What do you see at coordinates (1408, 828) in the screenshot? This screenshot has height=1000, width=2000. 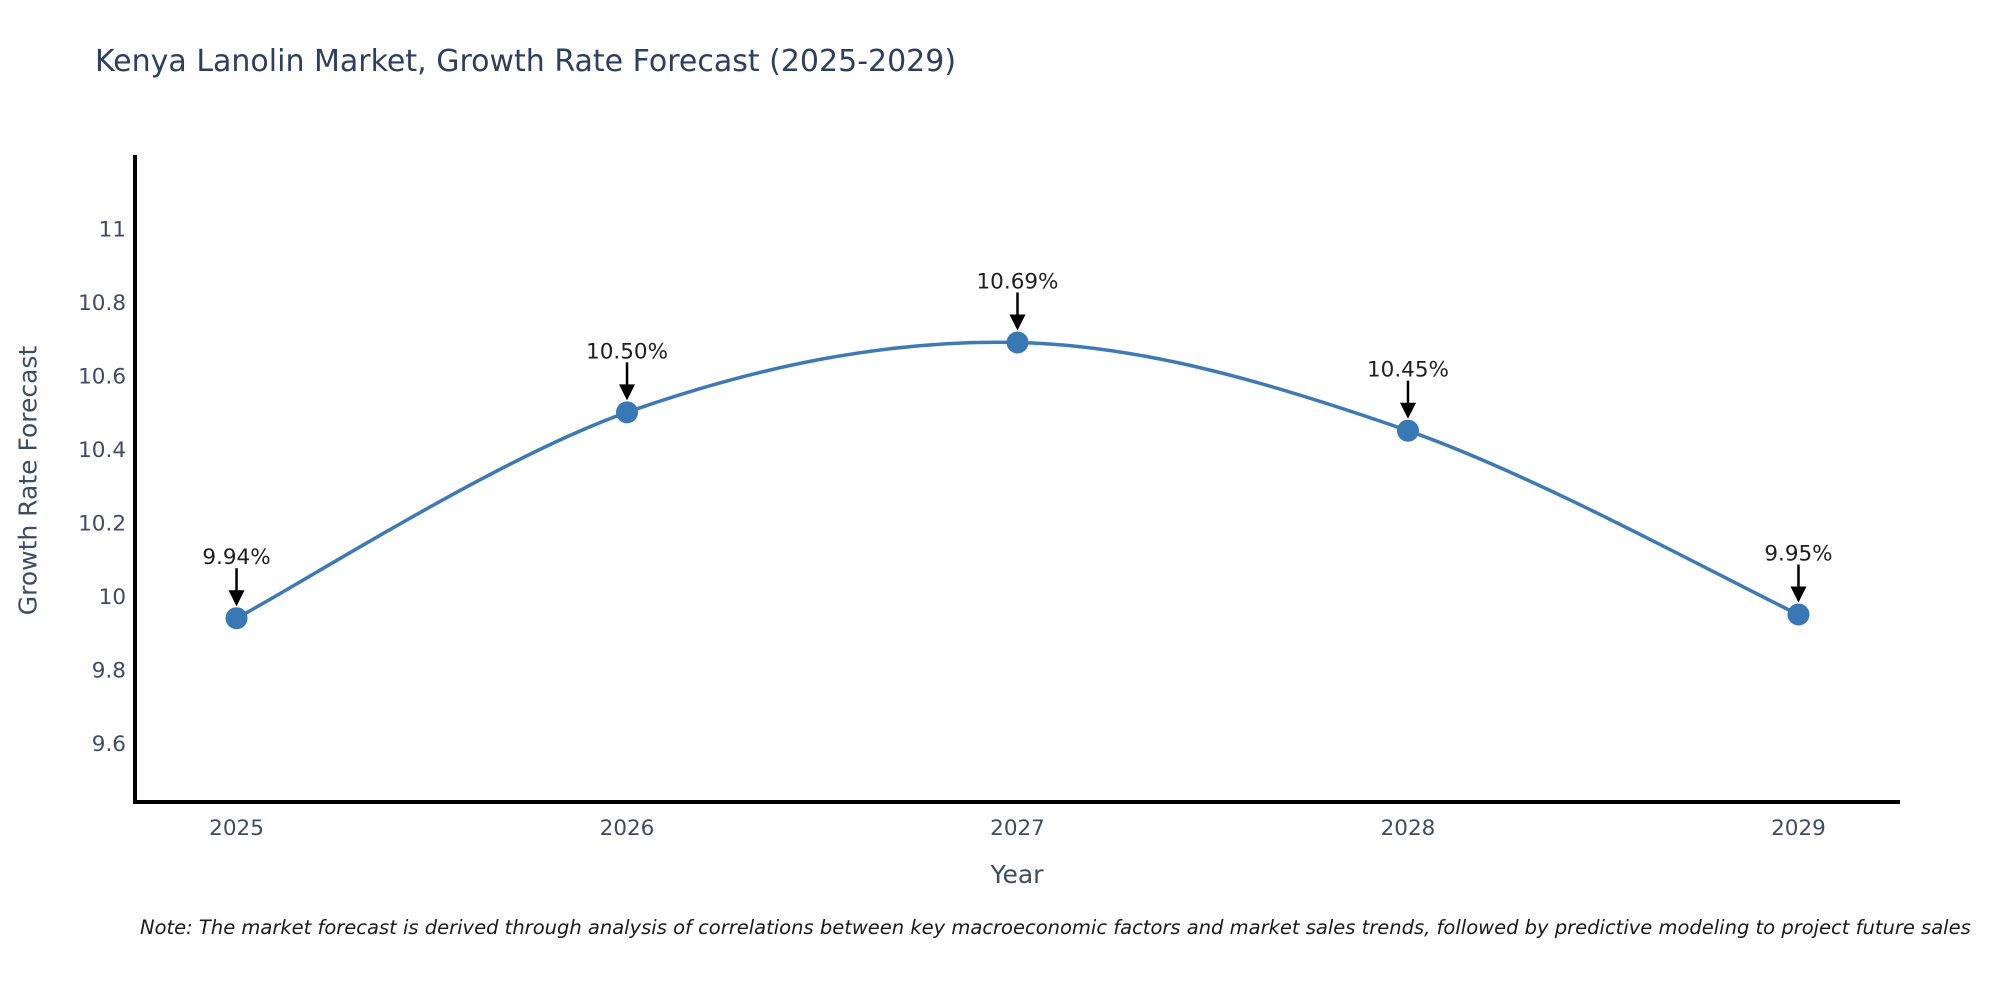 I see `x-tick-label: 2028` at bounding box center [1408, 828].